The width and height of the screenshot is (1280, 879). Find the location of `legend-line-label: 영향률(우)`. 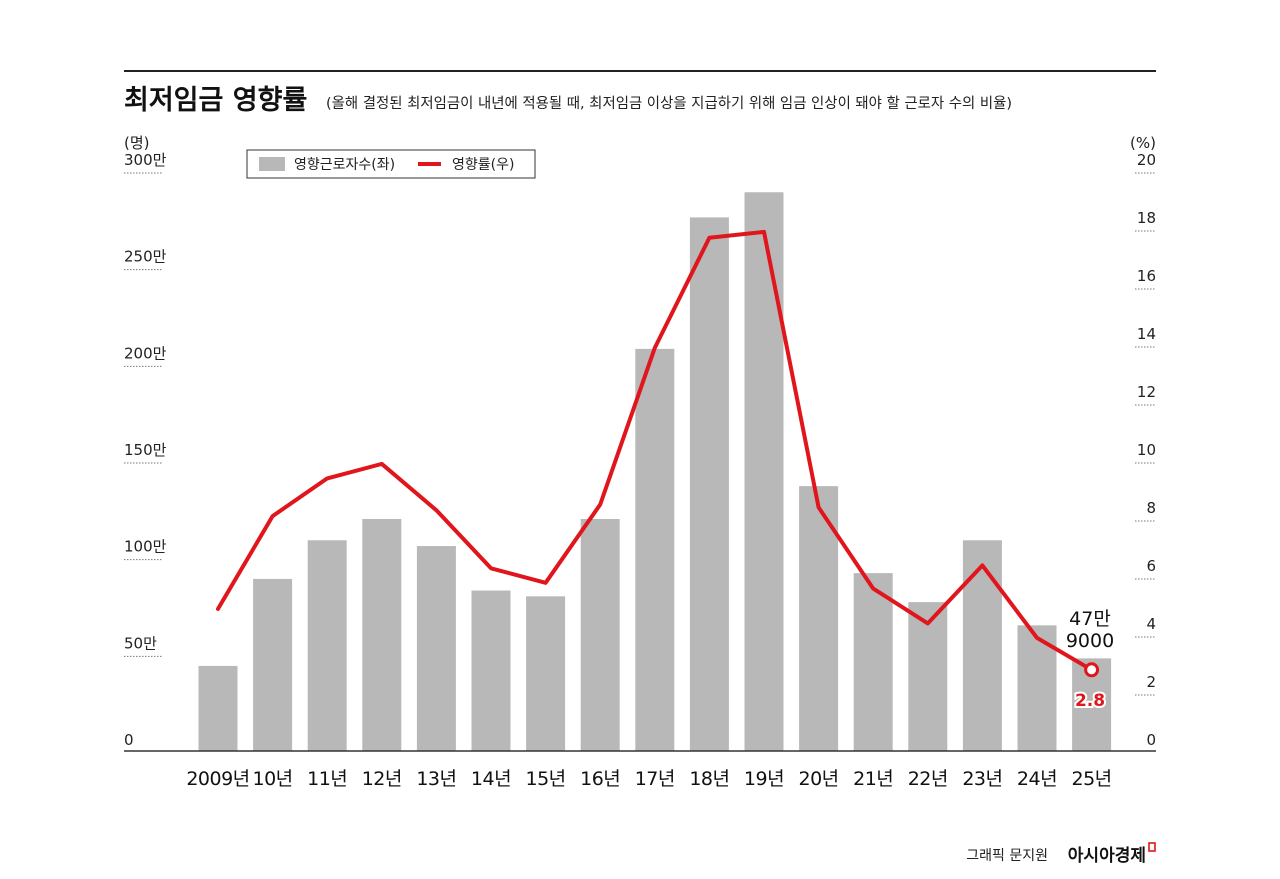

legend-line-label: 영향률(우) is located at coordinates (483, 165).